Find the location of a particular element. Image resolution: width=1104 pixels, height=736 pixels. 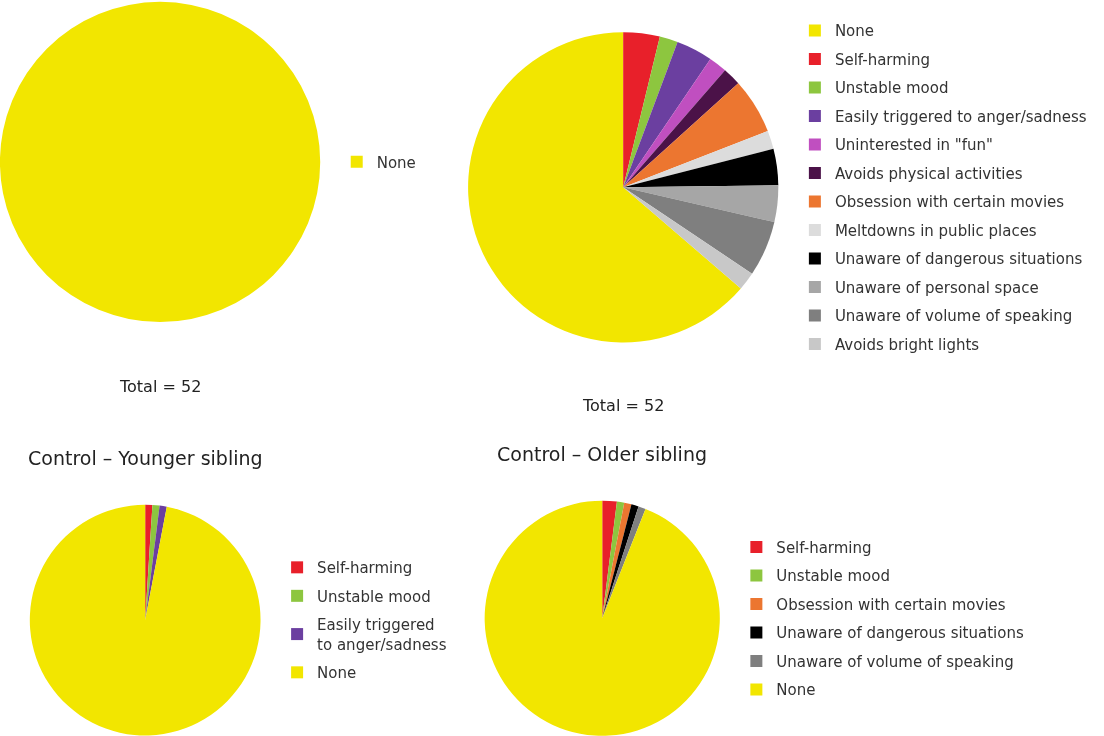

legend-label: Avoids physical activities is located at coordinates (928, 173).